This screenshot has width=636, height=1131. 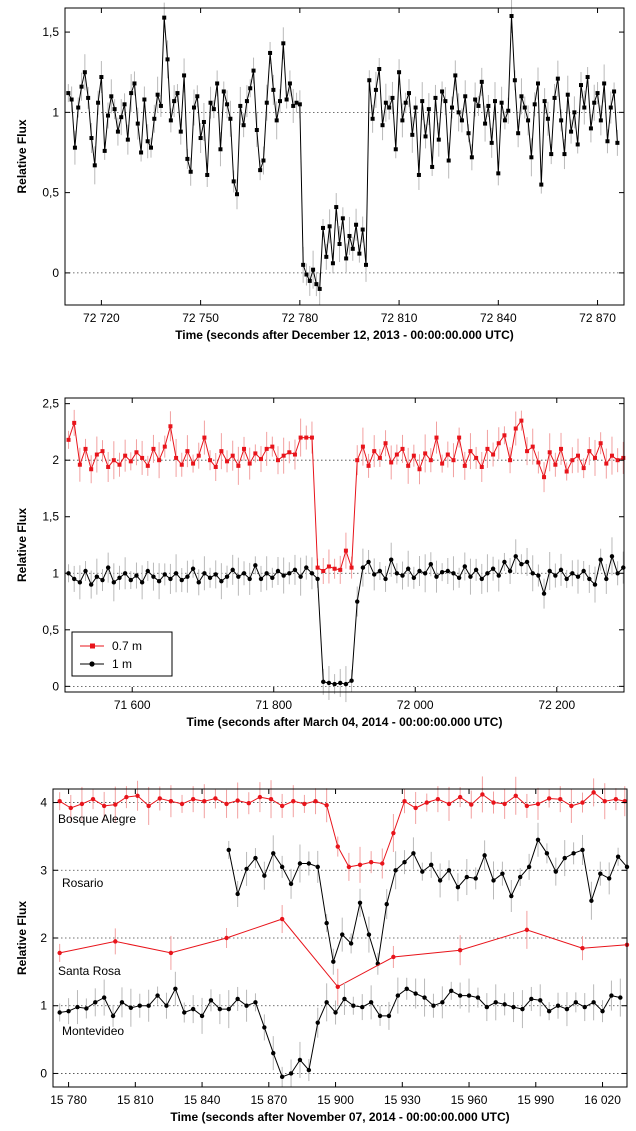 I want to click on x-tick-label: 72 840, so click(x=498, y=318).